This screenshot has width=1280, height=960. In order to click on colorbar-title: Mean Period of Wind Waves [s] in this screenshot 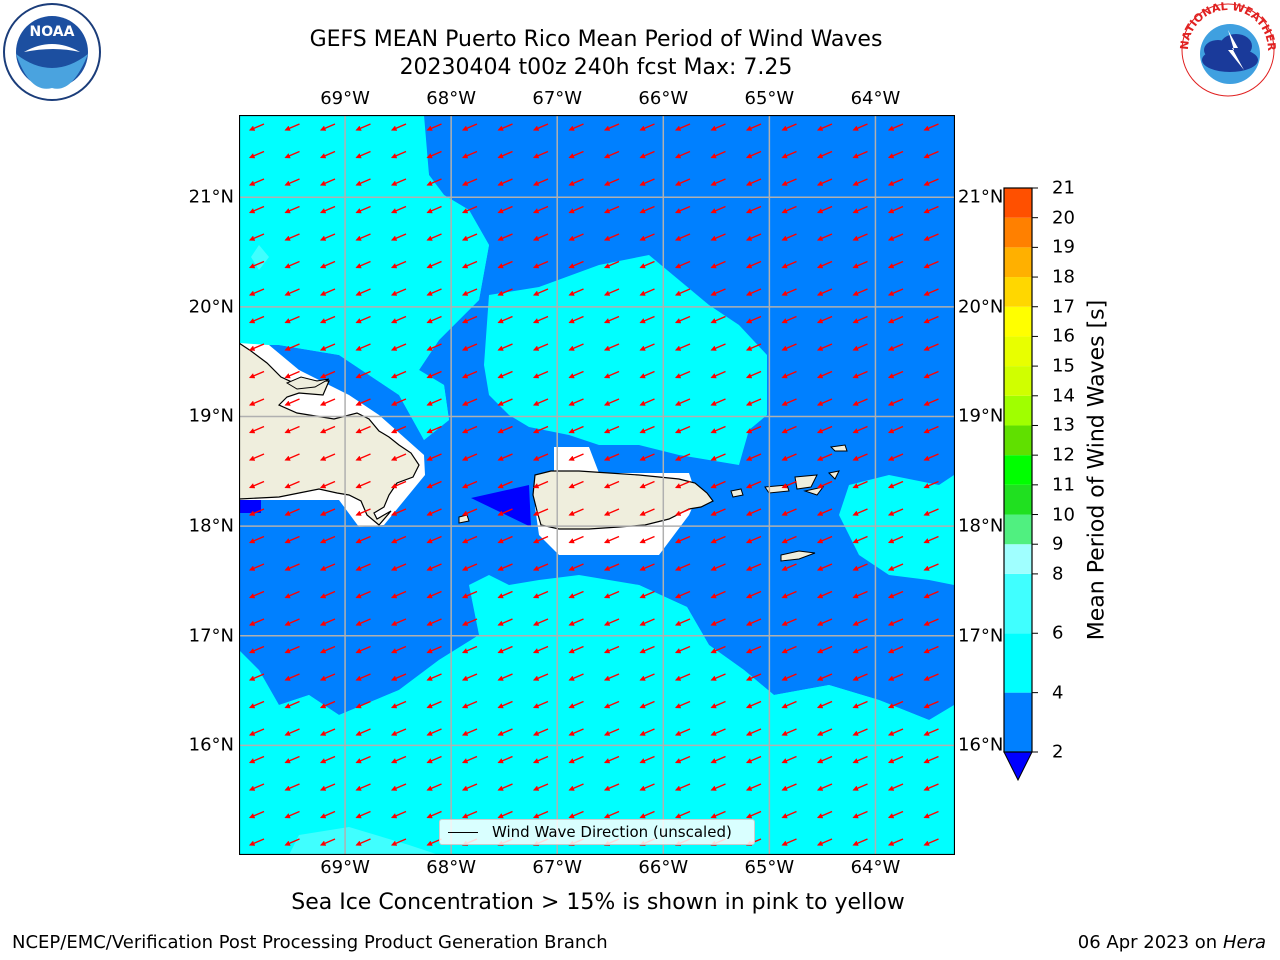, I will do `click(1097, 470)`.